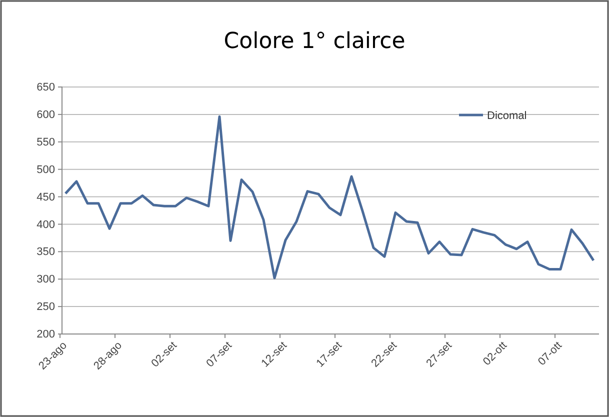 The height and width of the screenshot is (417, 609). Describe the element at coordinates (315, 41) in the screenshot. I see `chart-title: Colore 1° clairce` at that location.